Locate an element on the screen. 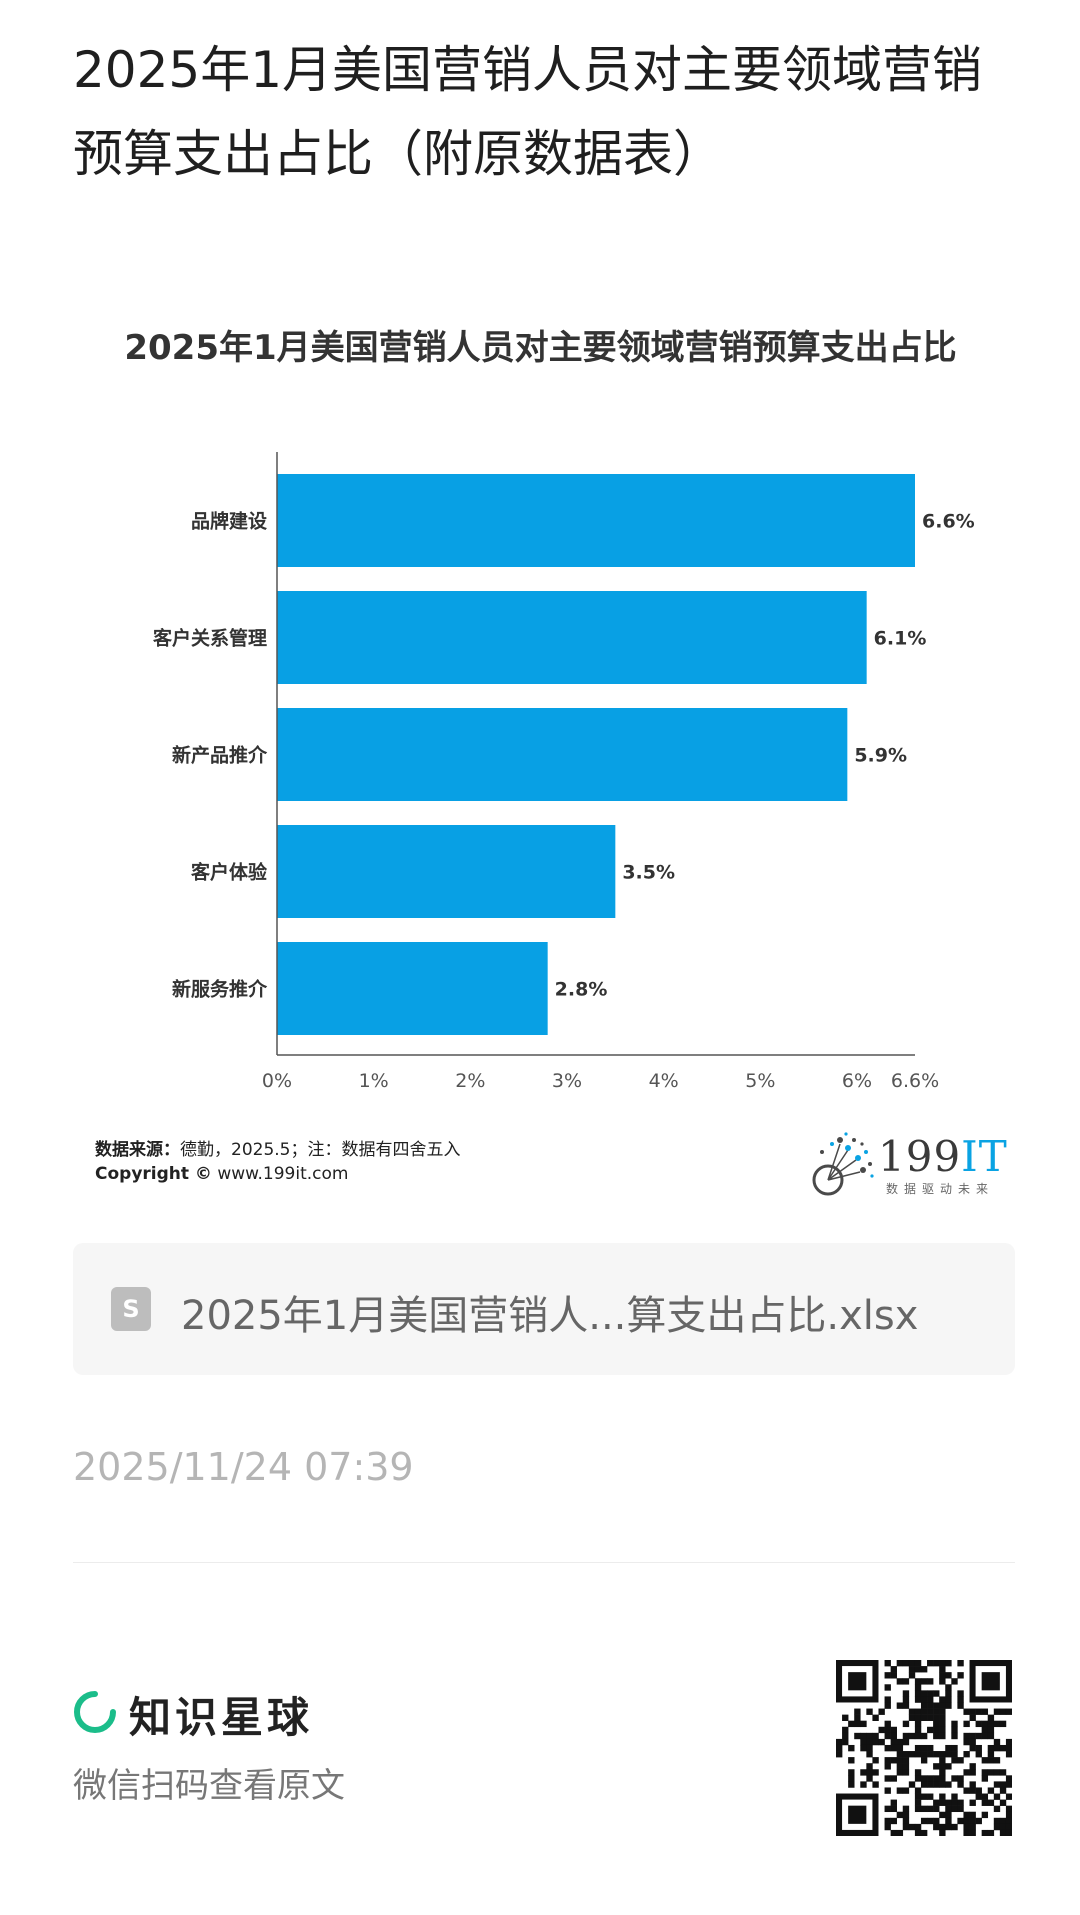 Image resolution: width=1080 pixels, height=1915 pixels. x-tick-label: 6.6% is located at coordinates (915, 1081).